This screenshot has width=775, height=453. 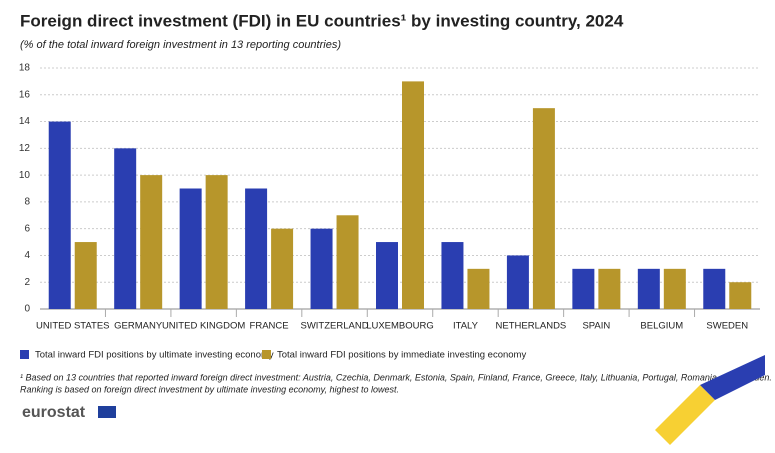 What do you see at coordinates (27, 228) in the screenshot?
I see `y-tick-label: 6` at bounding box center [27, 228].